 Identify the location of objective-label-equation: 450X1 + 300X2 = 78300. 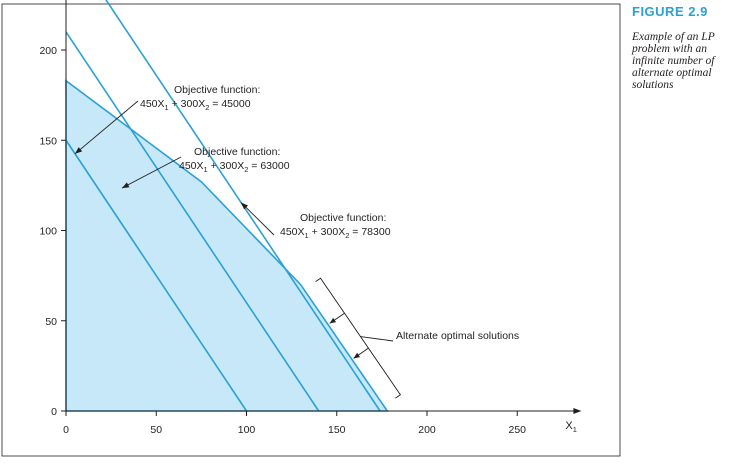
(335, 233).